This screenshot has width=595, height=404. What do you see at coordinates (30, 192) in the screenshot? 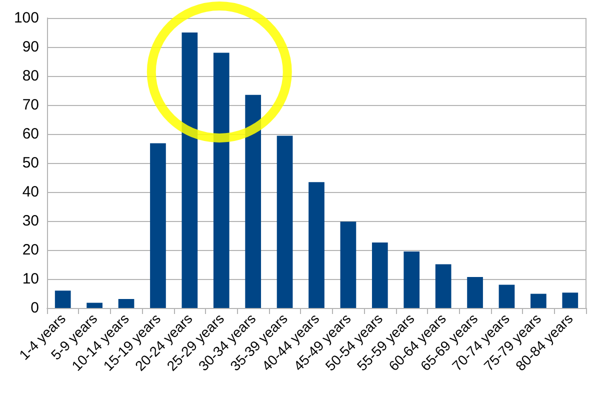
I see `y-tick-label: 40` at bounding box center [30, 192].